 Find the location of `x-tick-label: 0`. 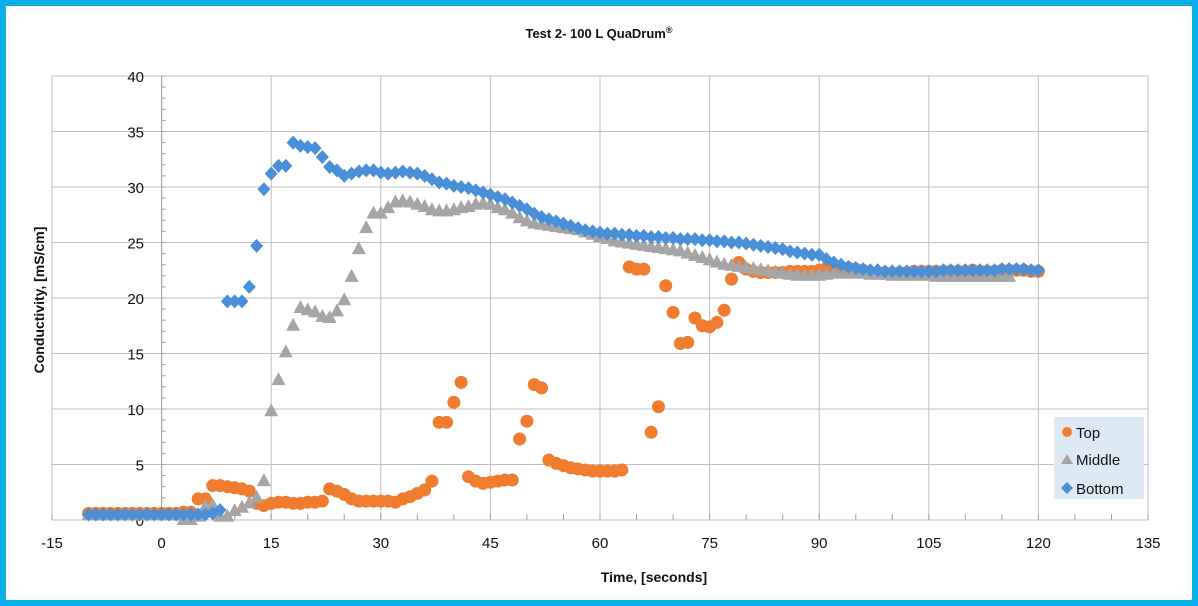

x-tick-label: 0 is located at coordinates (161, 543).